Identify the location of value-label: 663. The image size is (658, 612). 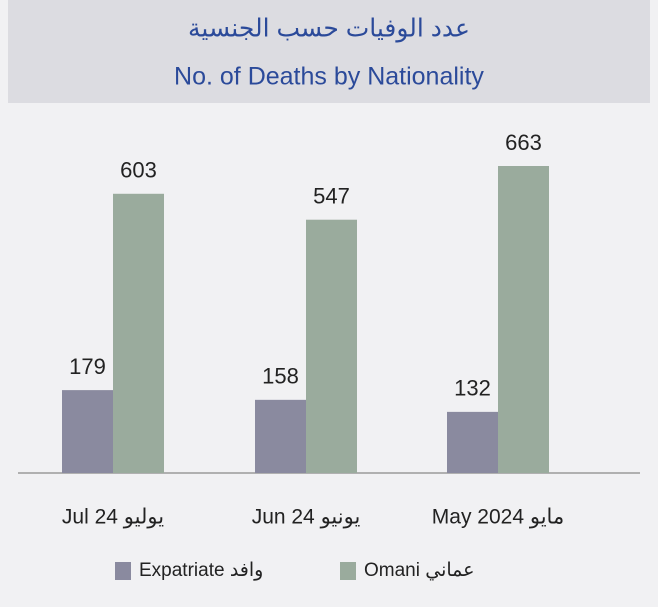
(523, 142).